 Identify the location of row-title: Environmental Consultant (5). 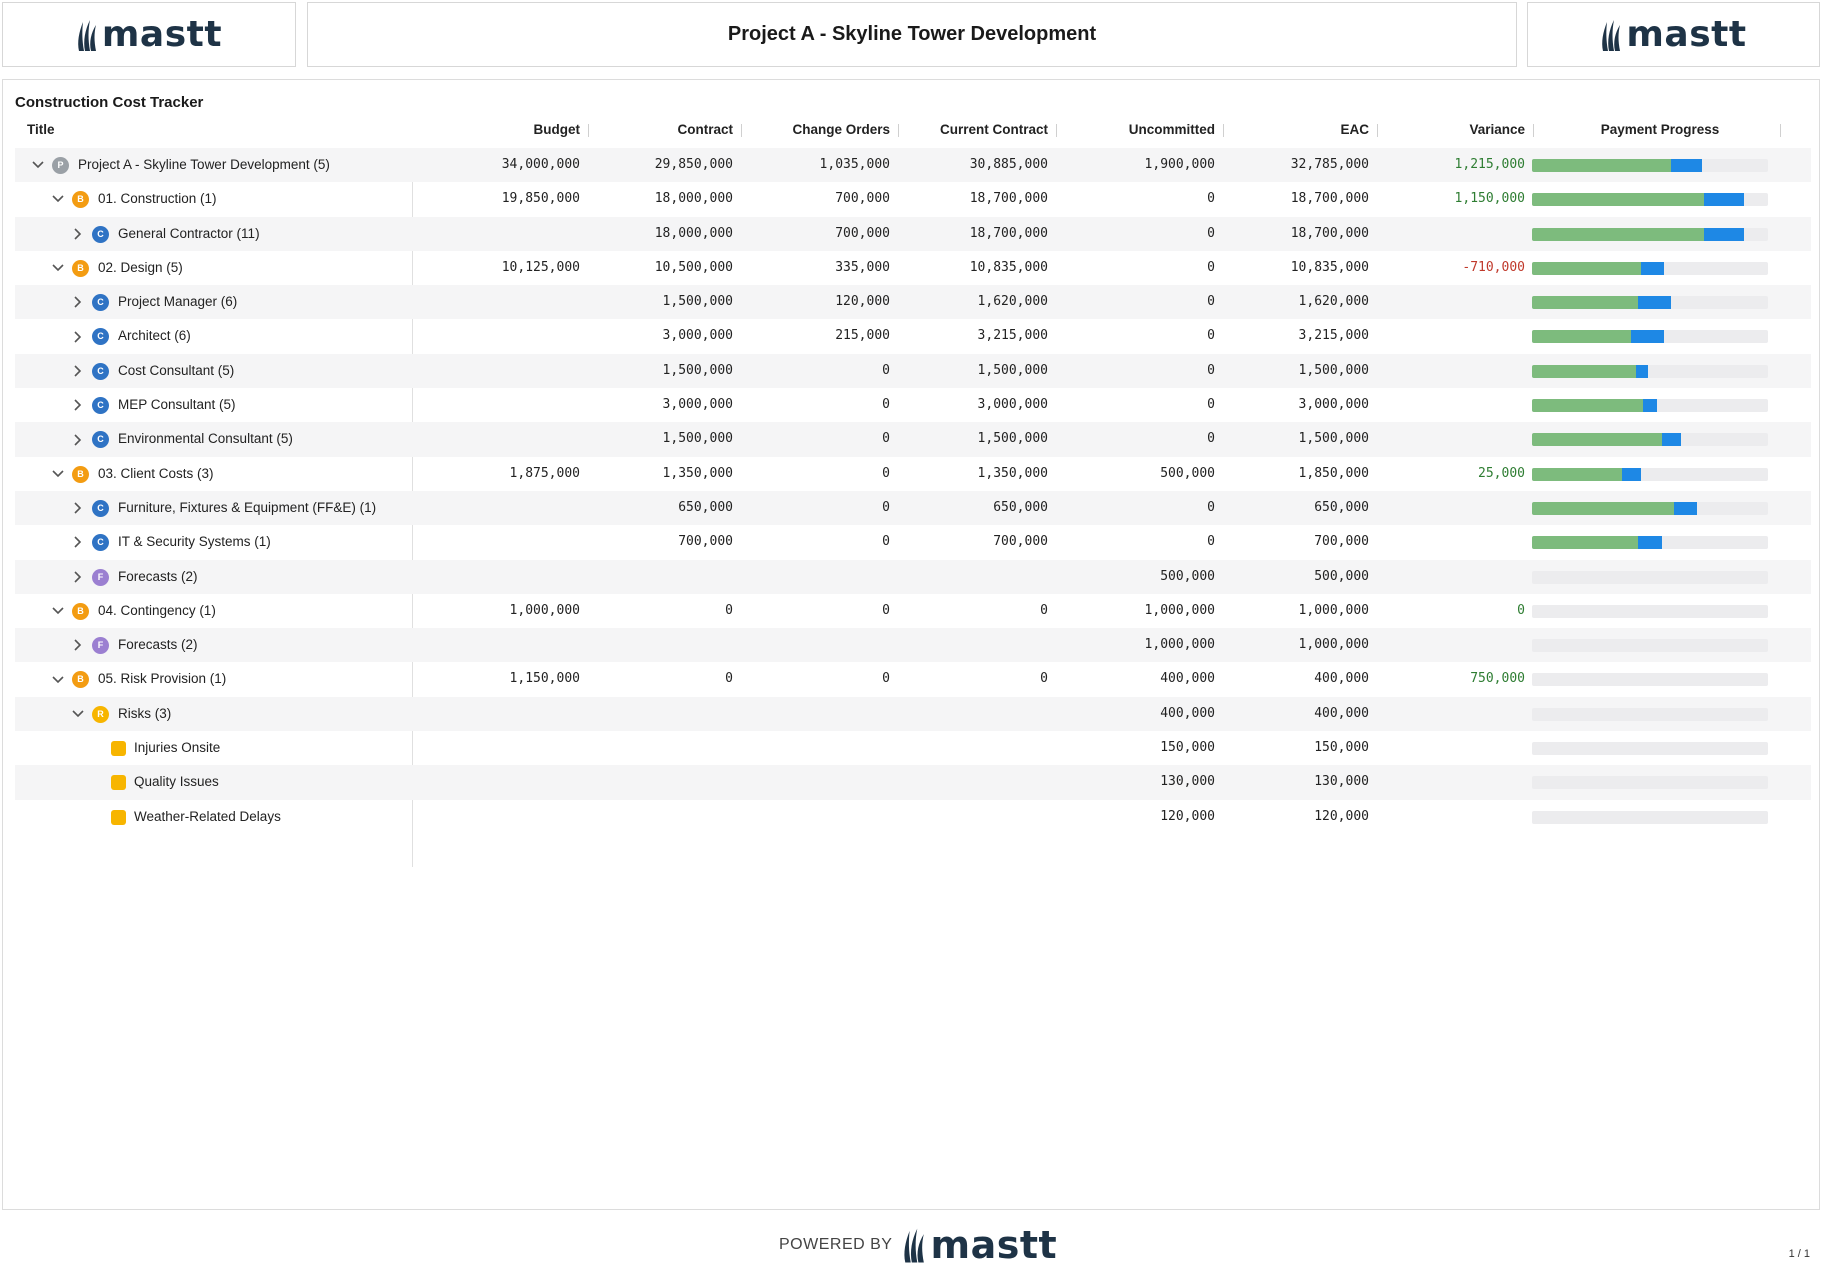
(205, 439).